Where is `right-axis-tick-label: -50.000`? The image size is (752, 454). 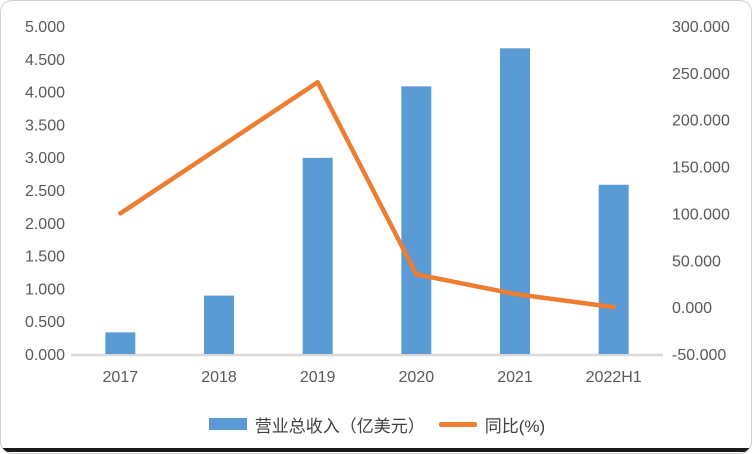
right-axis-tick-label: -50.000 is located at coordinates (699, 355).